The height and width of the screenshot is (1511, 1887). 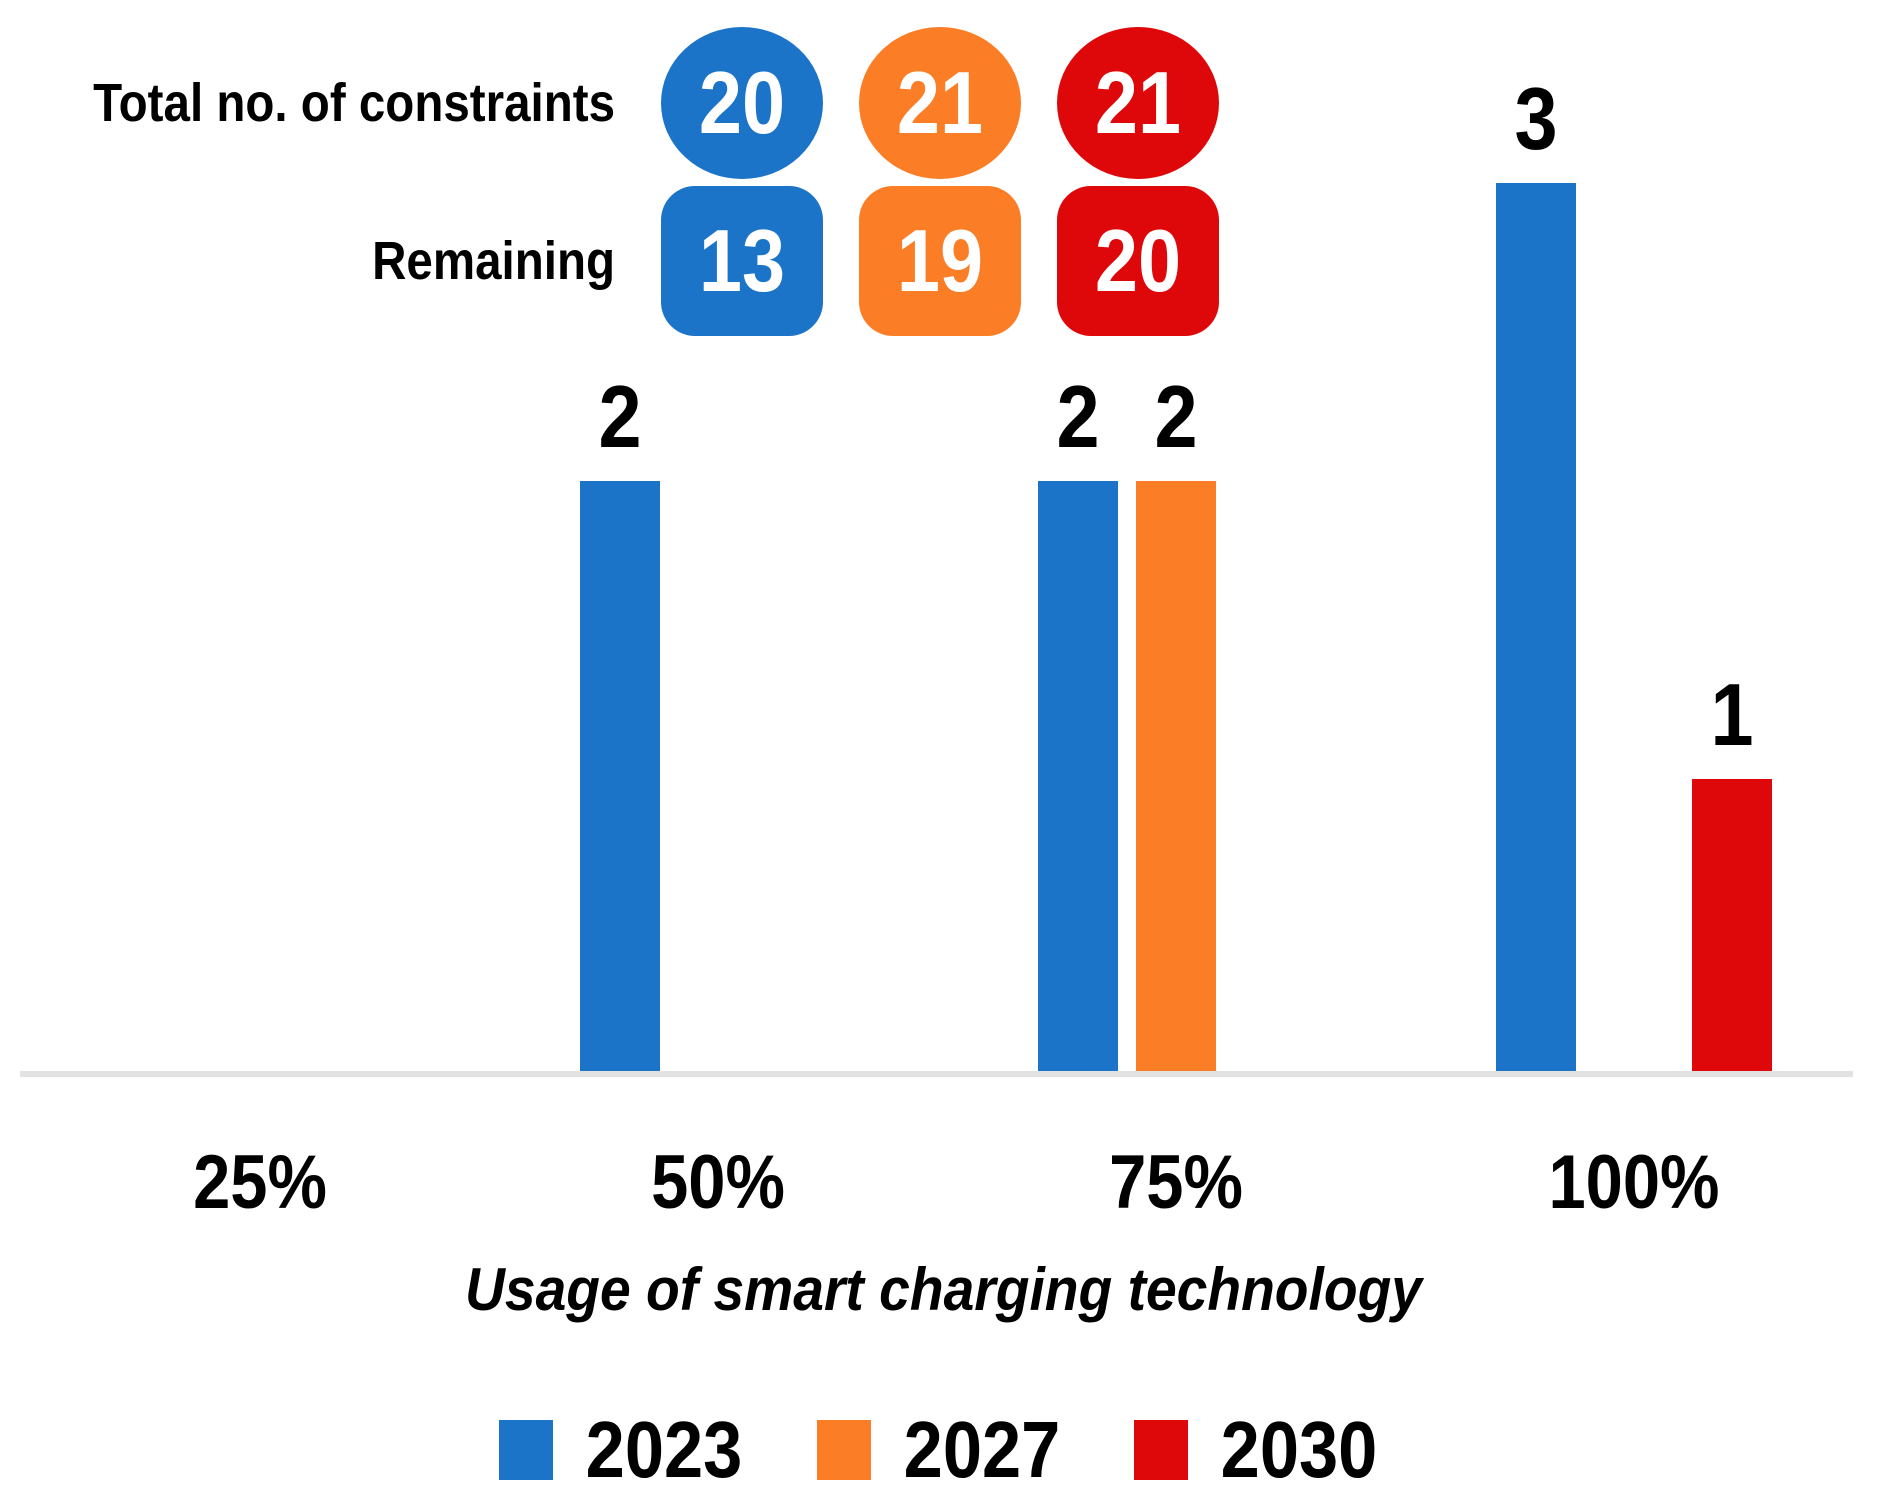 I want to click on total-badge-2027: 21, so click(x=940, y=103).